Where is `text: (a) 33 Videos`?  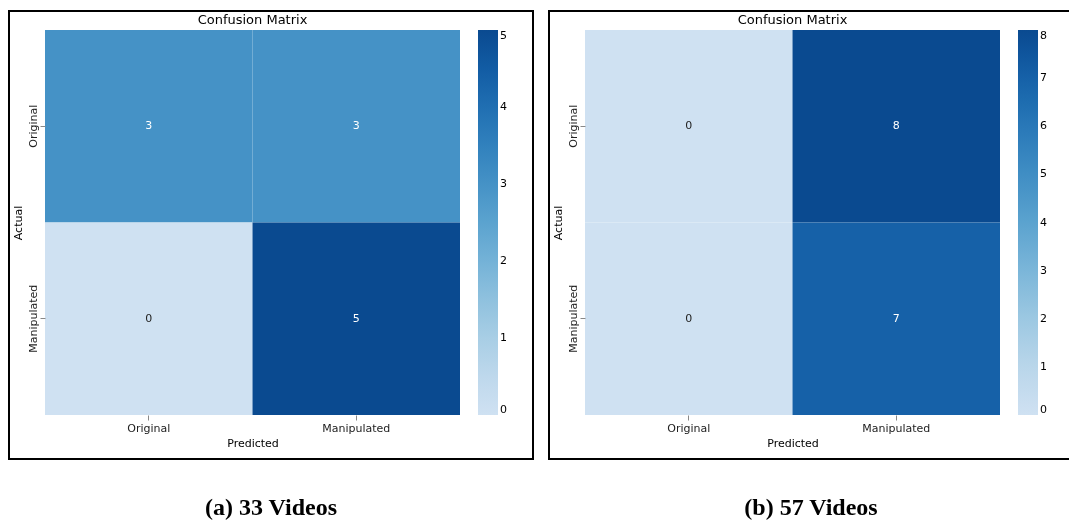
text: (a) 33 Videos is located at coordinates (271, 507).